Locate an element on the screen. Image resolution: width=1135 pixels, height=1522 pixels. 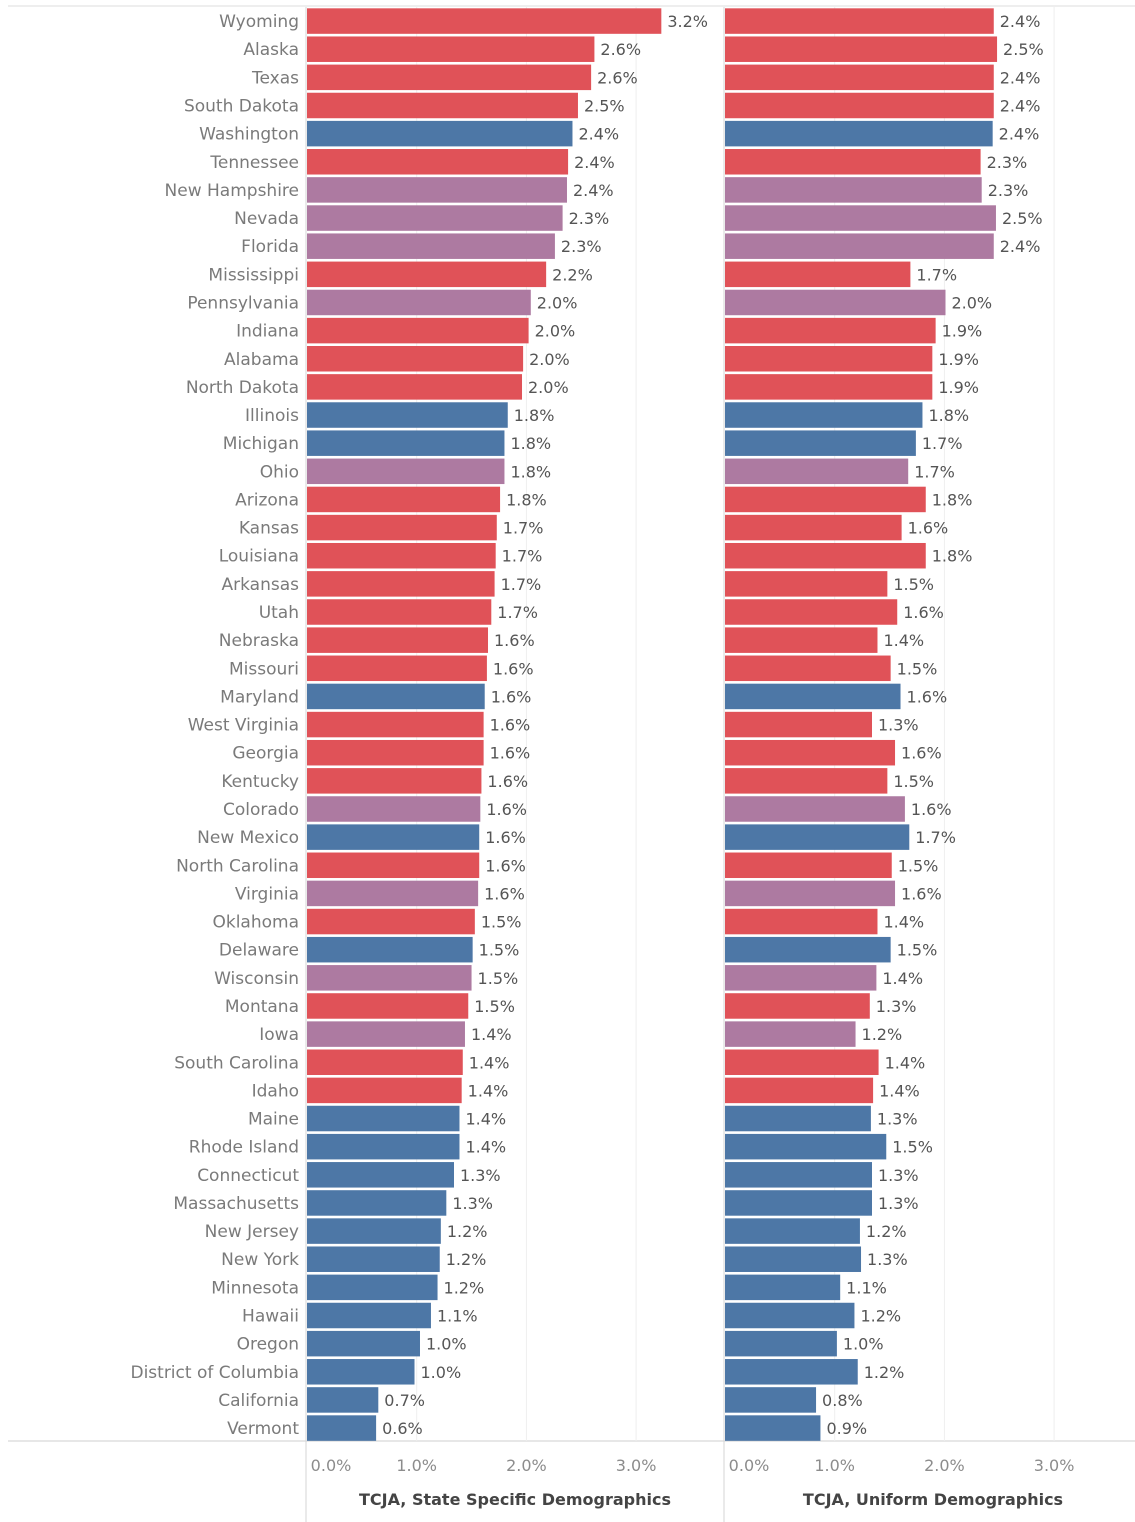
category-label: Oregon is located at coordinates (268, 1345).